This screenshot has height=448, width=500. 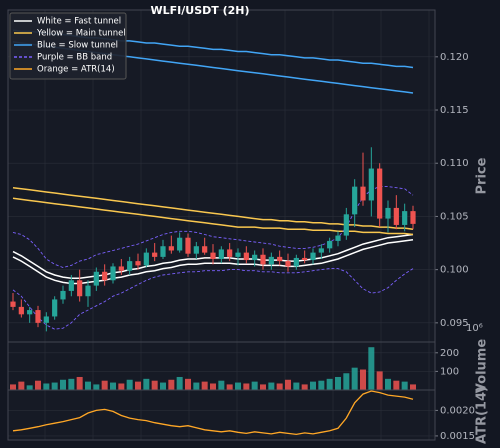 What do you see at coordinates (77, 46) in the screenshot?
I see `legend-label: Blue = Slow tunnel` at bounding box center [77, 46].